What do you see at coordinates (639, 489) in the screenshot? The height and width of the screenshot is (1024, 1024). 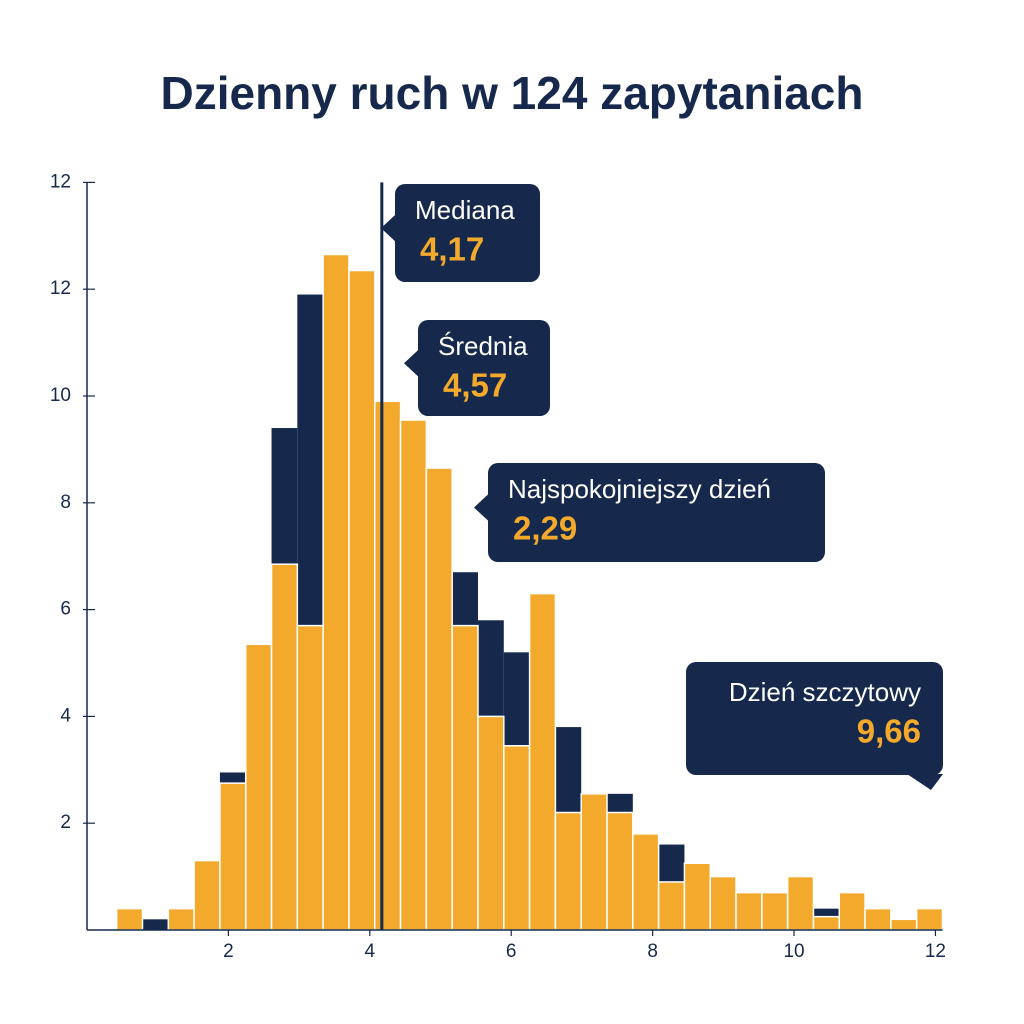 I see `annotation-label: Najspokojniejszy dzień` at bounding box center [639, 489].